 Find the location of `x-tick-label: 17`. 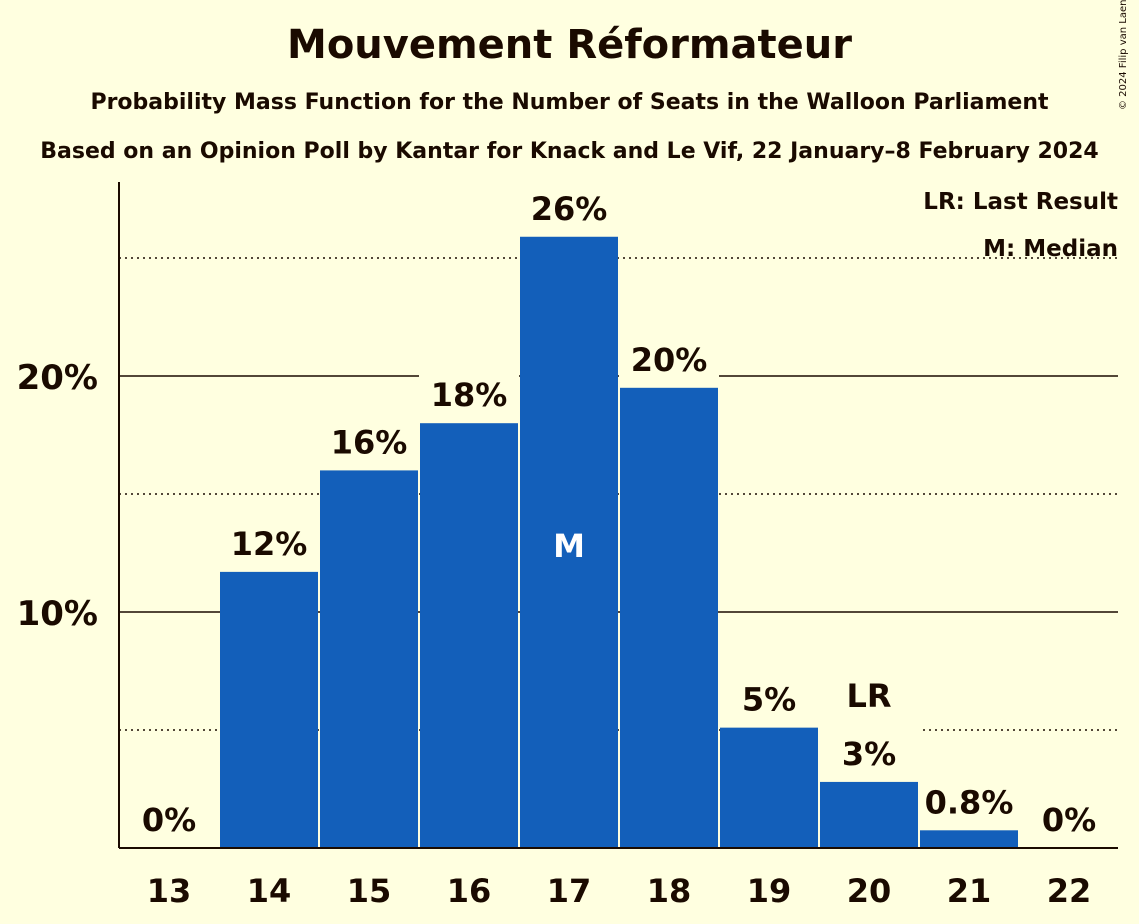

x-tick-label: 17 is located at coordinates (569, 891).